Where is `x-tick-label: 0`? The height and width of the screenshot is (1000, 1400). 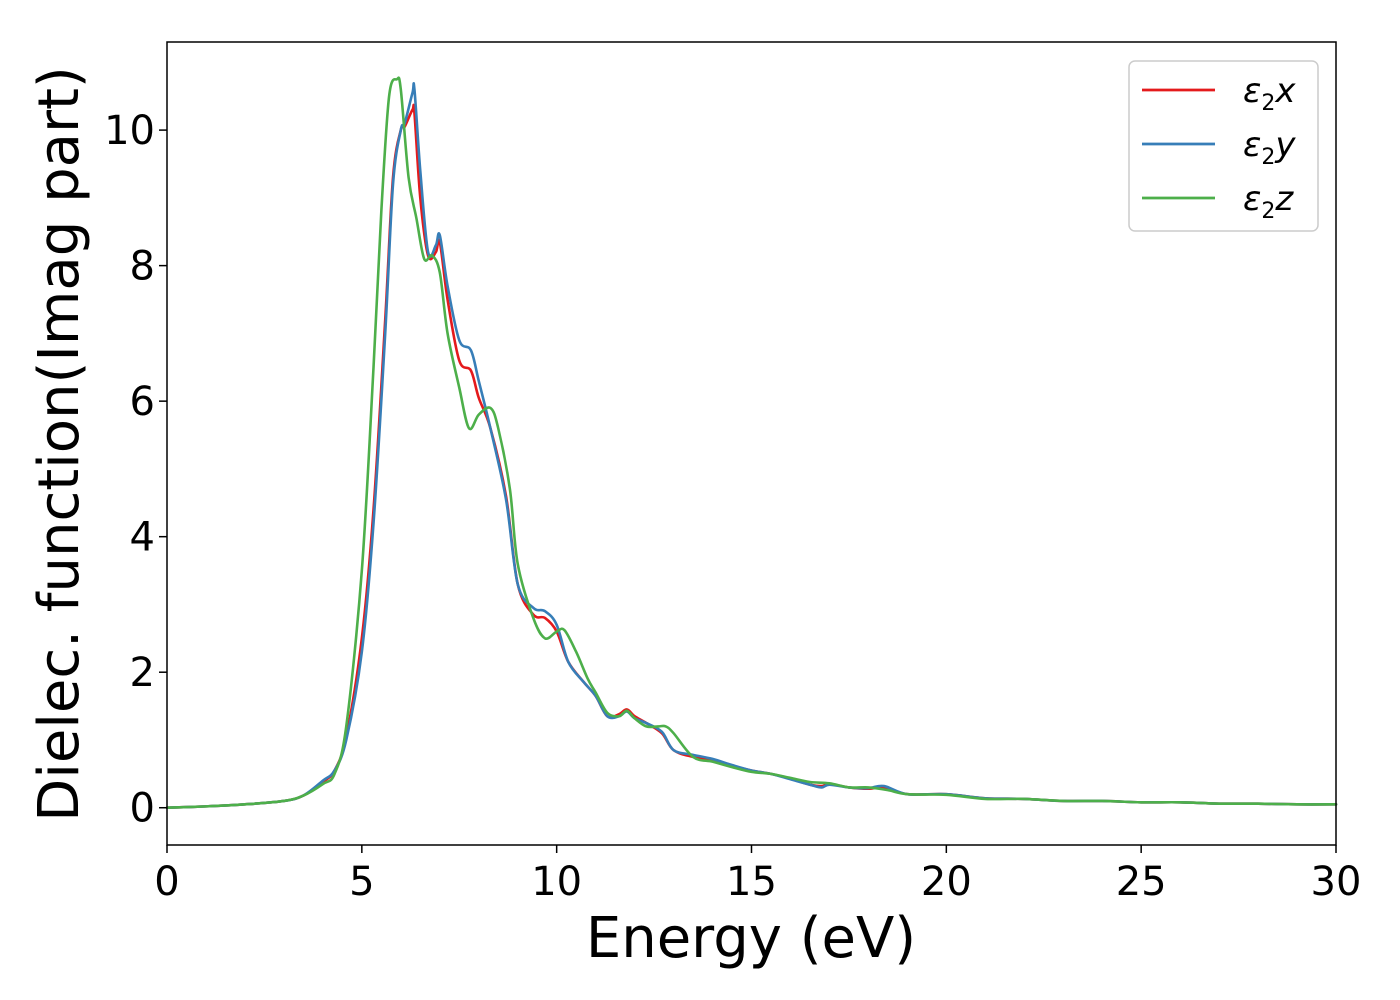
x-tick-label: 0 is located at coordinates (166, 882).